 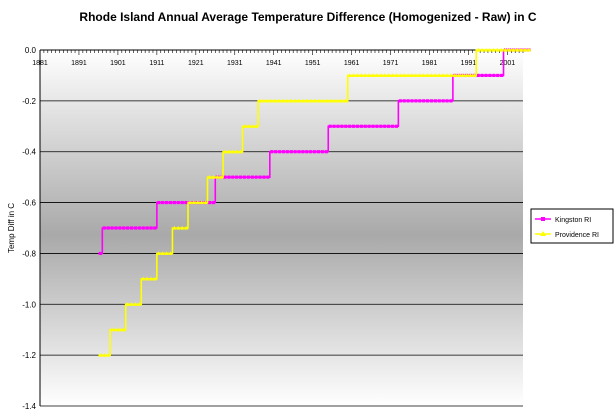 I want to click on y-tick-label: -1.0, so click(x=29, y=304).